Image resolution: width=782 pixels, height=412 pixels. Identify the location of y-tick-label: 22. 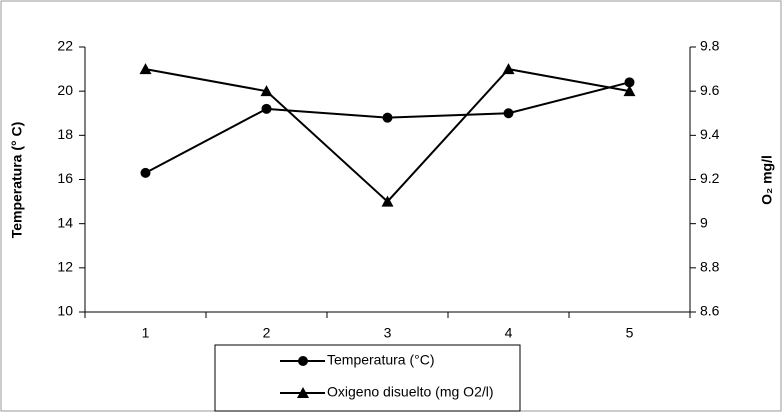
(65, 46).